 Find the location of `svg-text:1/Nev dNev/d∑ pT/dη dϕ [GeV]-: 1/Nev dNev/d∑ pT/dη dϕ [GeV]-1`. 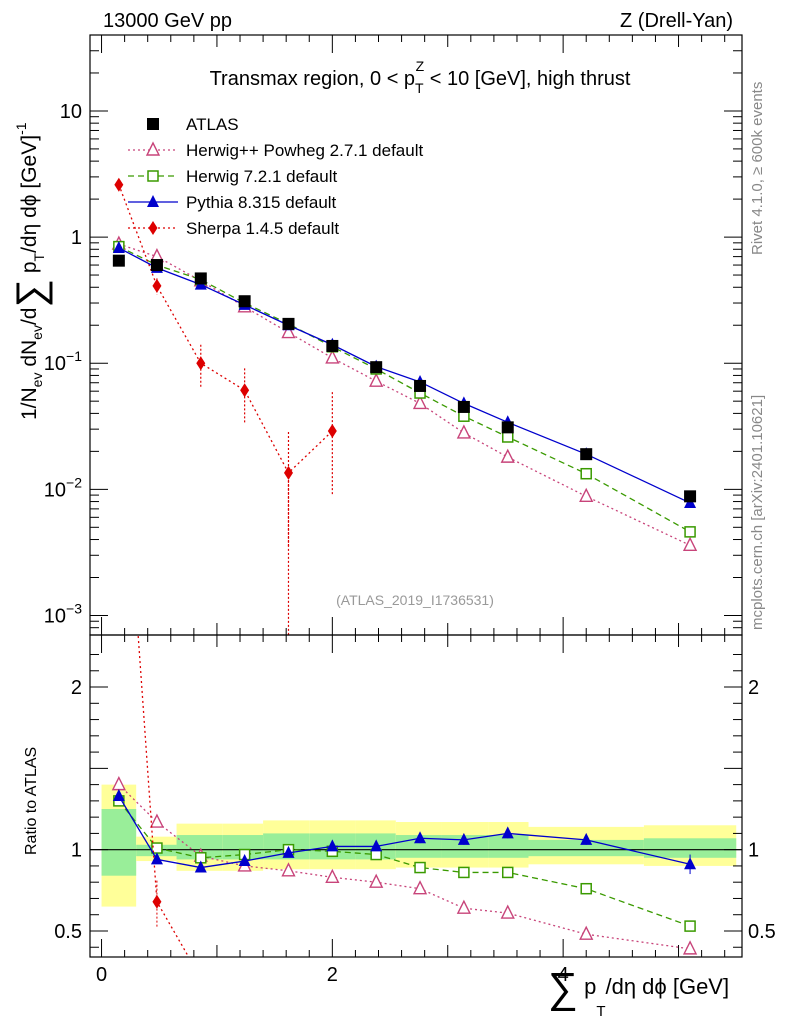

svg-text:1/Nev dNev/d∑ pT/dη dϕ [GeV]-: 1/Nev dNev/d∑ pT/dη dϕ [GeV]-1 is located at coordinates (31, 271).